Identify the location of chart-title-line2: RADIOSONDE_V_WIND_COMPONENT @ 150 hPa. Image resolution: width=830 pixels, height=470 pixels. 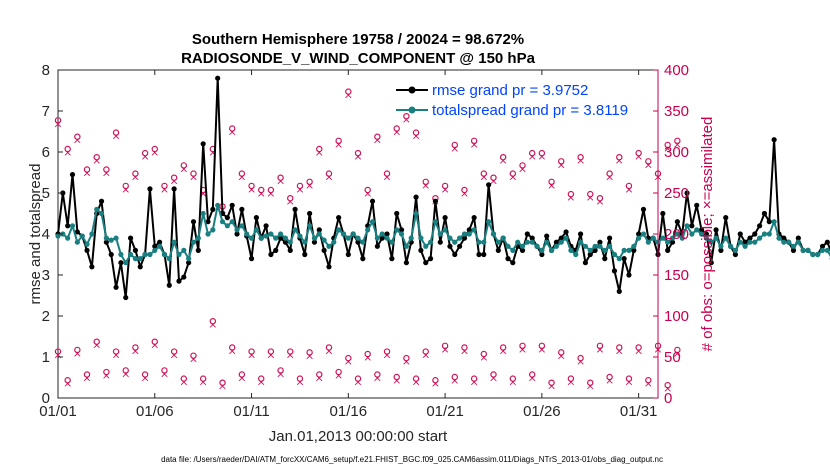
(358, 58).